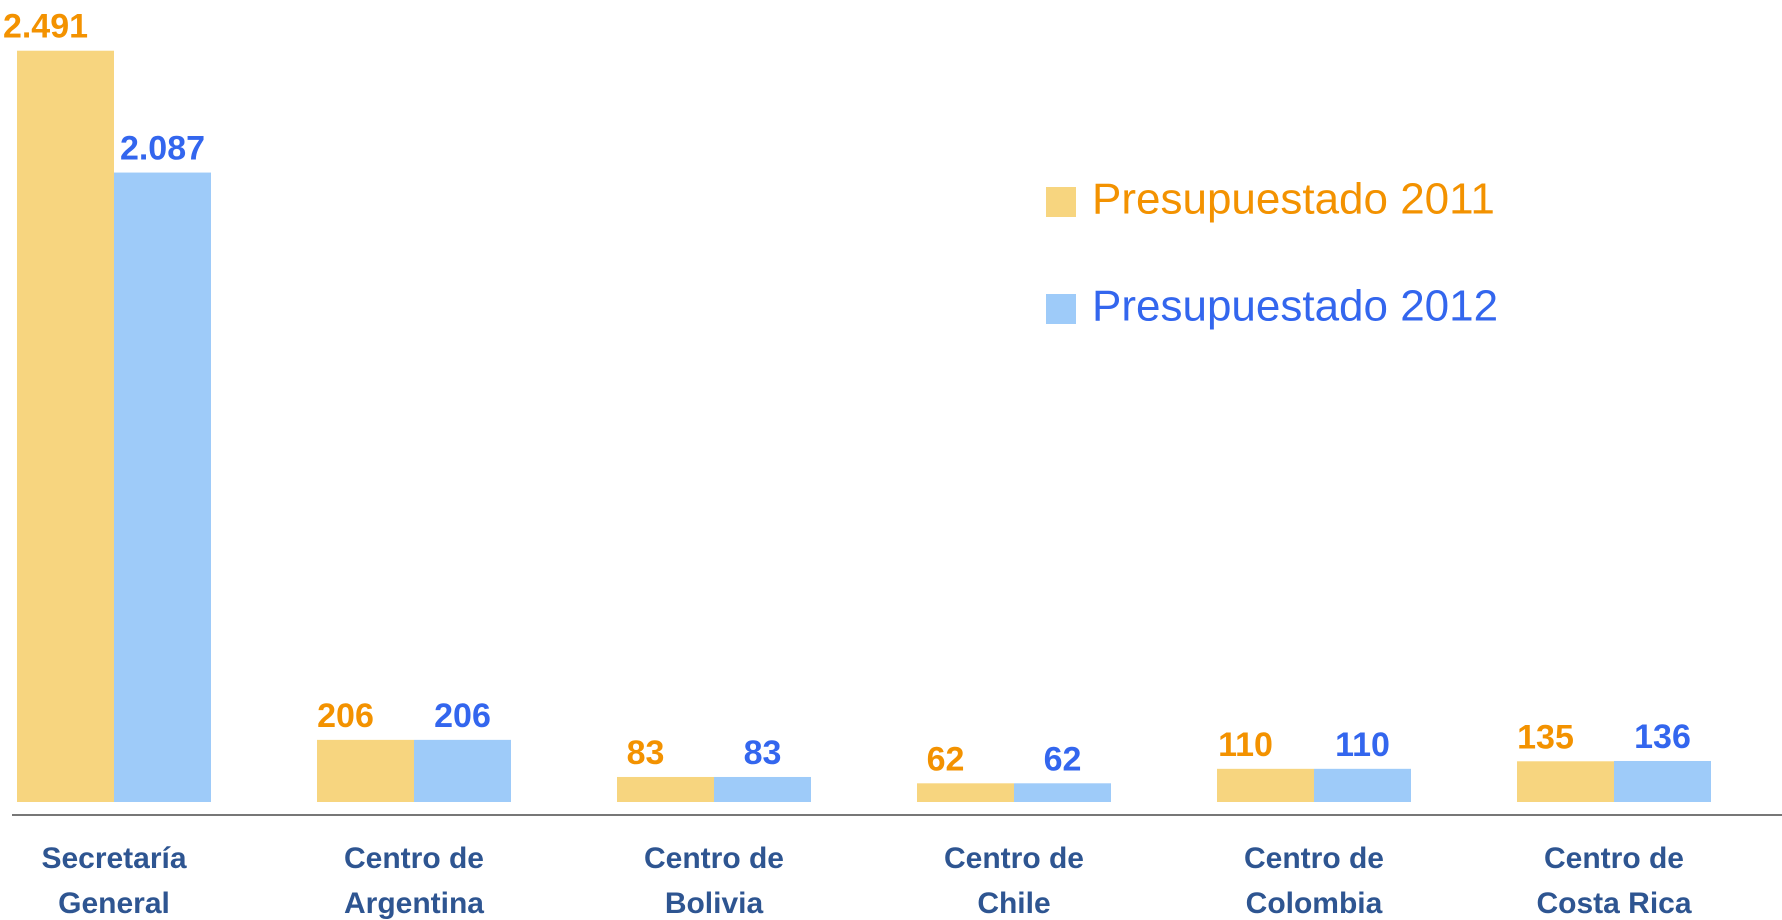  What do you see at coordinates (1295, 306) in the screenshot?
I see `legend-label: Presupuestado 2012` at bounding box center [1295, 306].